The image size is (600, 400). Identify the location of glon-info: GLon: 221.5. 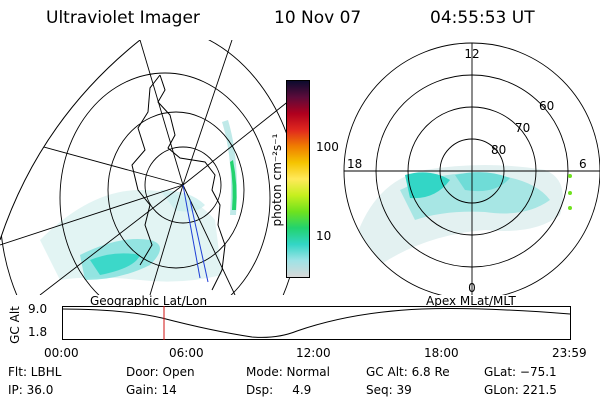
(520, 390).